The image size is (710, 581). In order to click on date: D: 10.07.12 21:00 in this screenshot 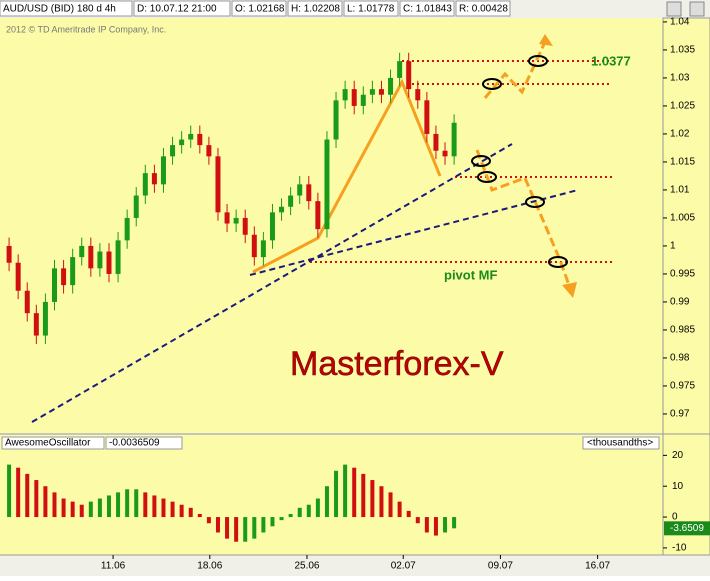, I will do `click(177, 9)`.